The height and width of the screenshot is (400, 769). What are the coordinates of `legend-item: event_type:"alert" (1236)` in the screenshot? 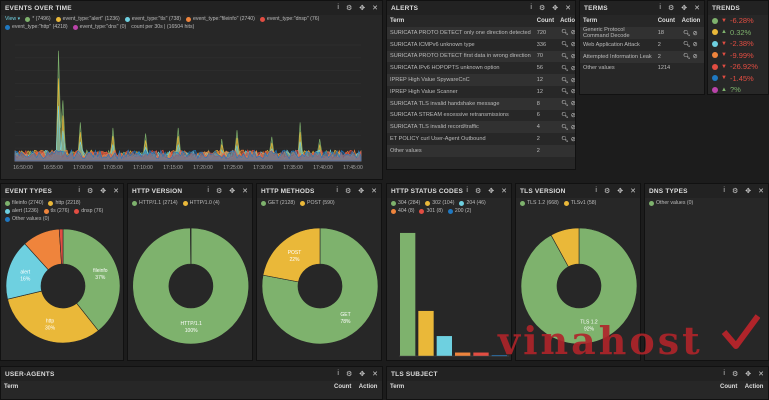 It's located at (87, 19).